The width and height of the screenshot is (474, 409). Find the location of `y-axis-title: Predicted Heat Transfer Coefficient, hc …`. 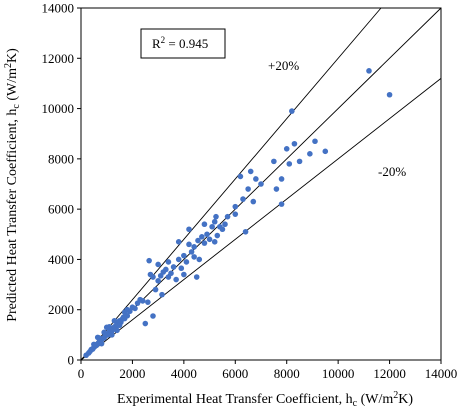

y-axis-title: Predicted Heat Transfer Coefficient, hc … is located at coordinates (12, 185).